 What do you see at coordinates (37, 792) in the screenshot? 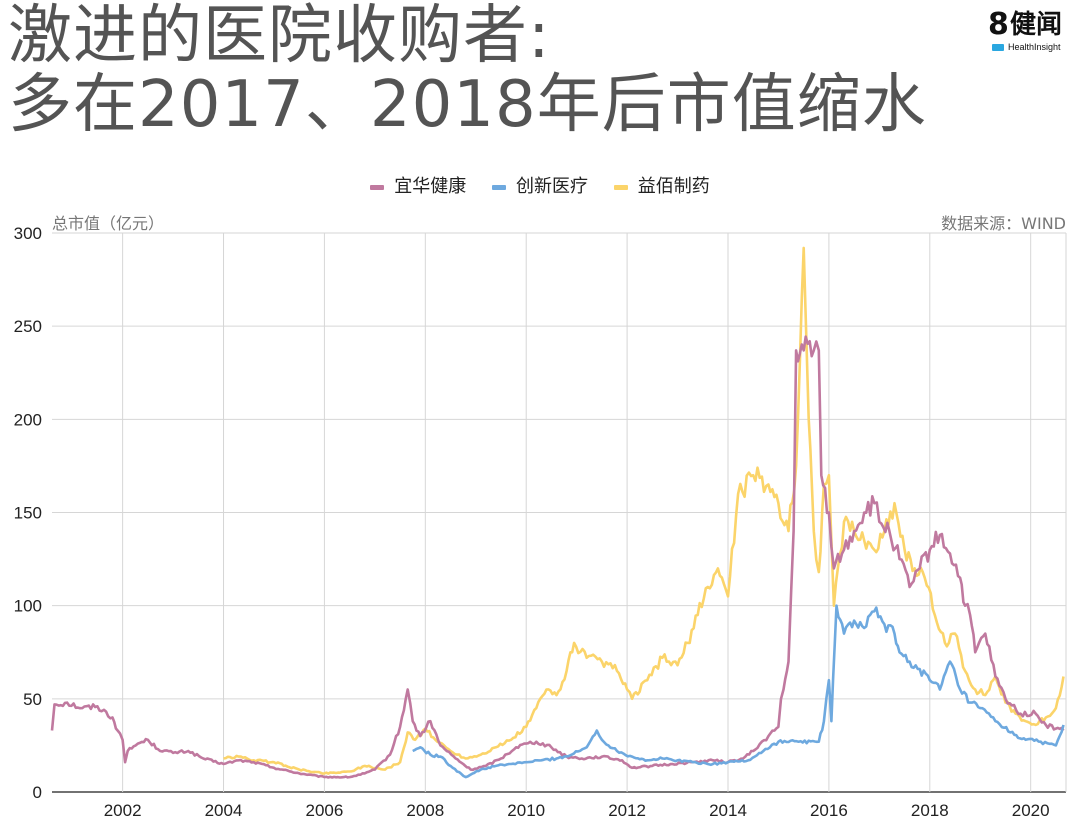
I see `y-tick-label: 0` at bounding box center [37, 792].